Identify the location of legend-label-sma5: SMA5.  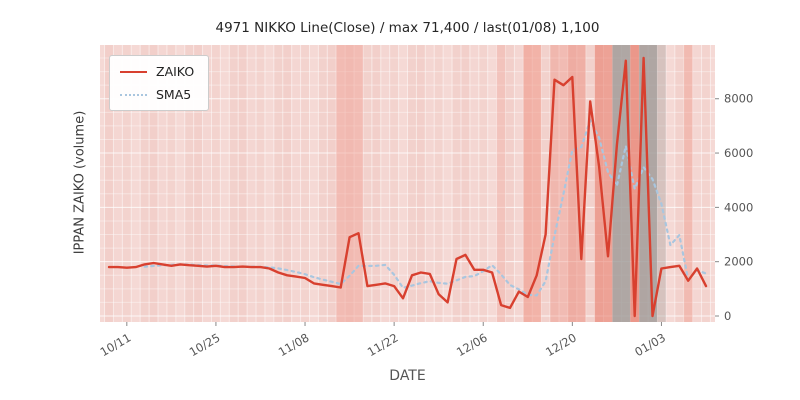
(174, 94).